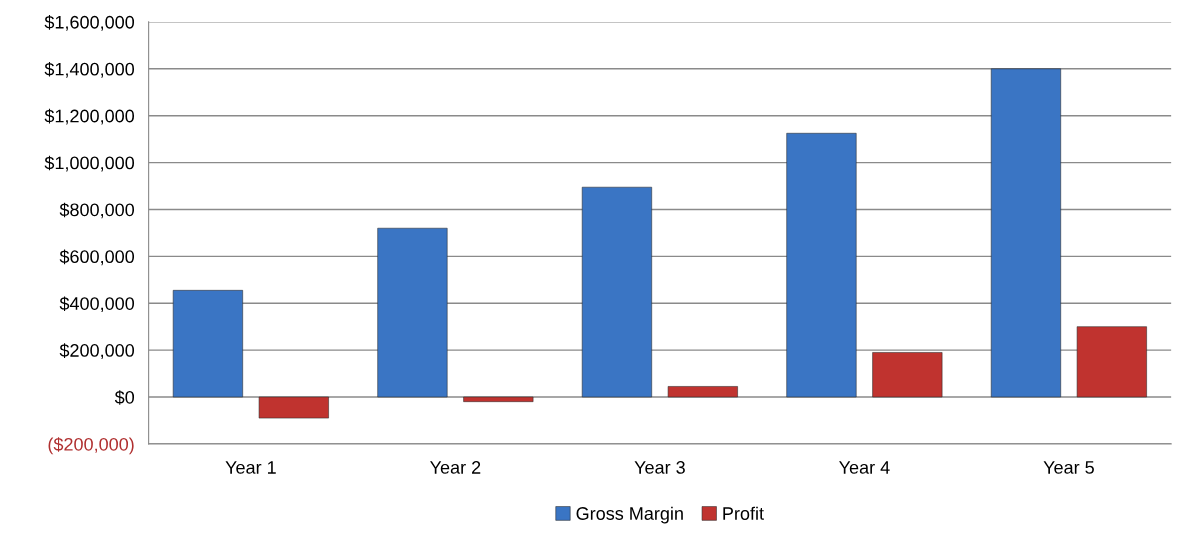 The image size is (1189, 548). Describe the element at coordinates (97, 257) in the screenshot. I see `y-tick-label: $600,000` at that location.